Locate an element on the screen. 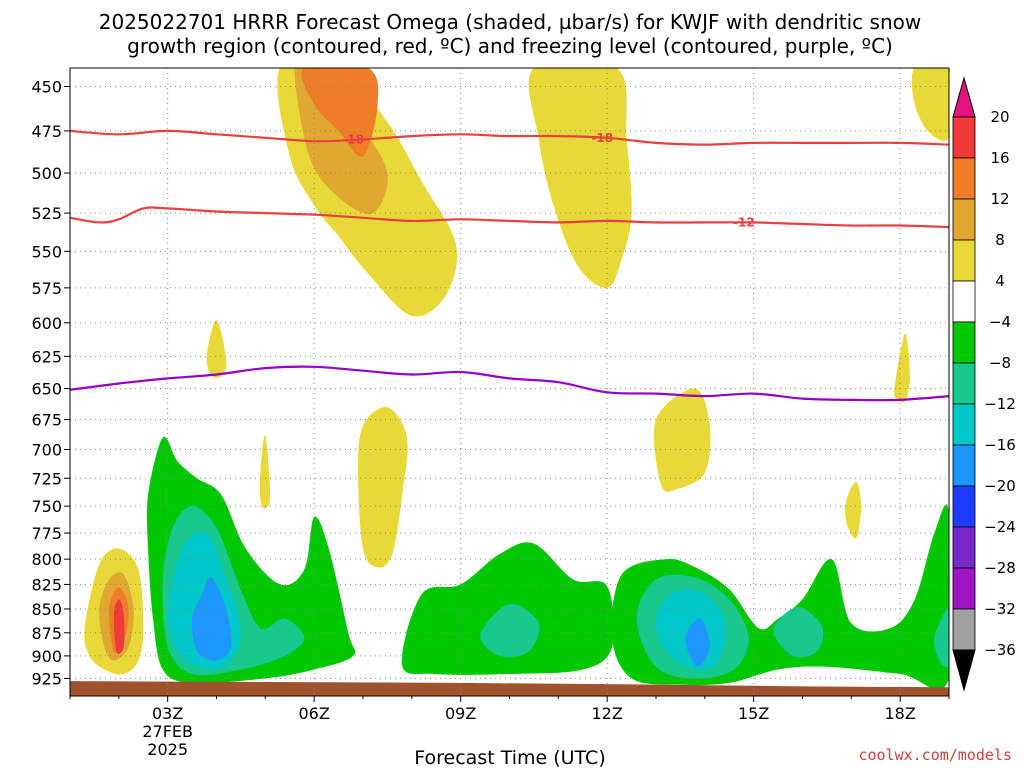 The width and height of the screenshot is (1024, 768). y-tick-label-6: 600 is located at coordinates (46, 323).